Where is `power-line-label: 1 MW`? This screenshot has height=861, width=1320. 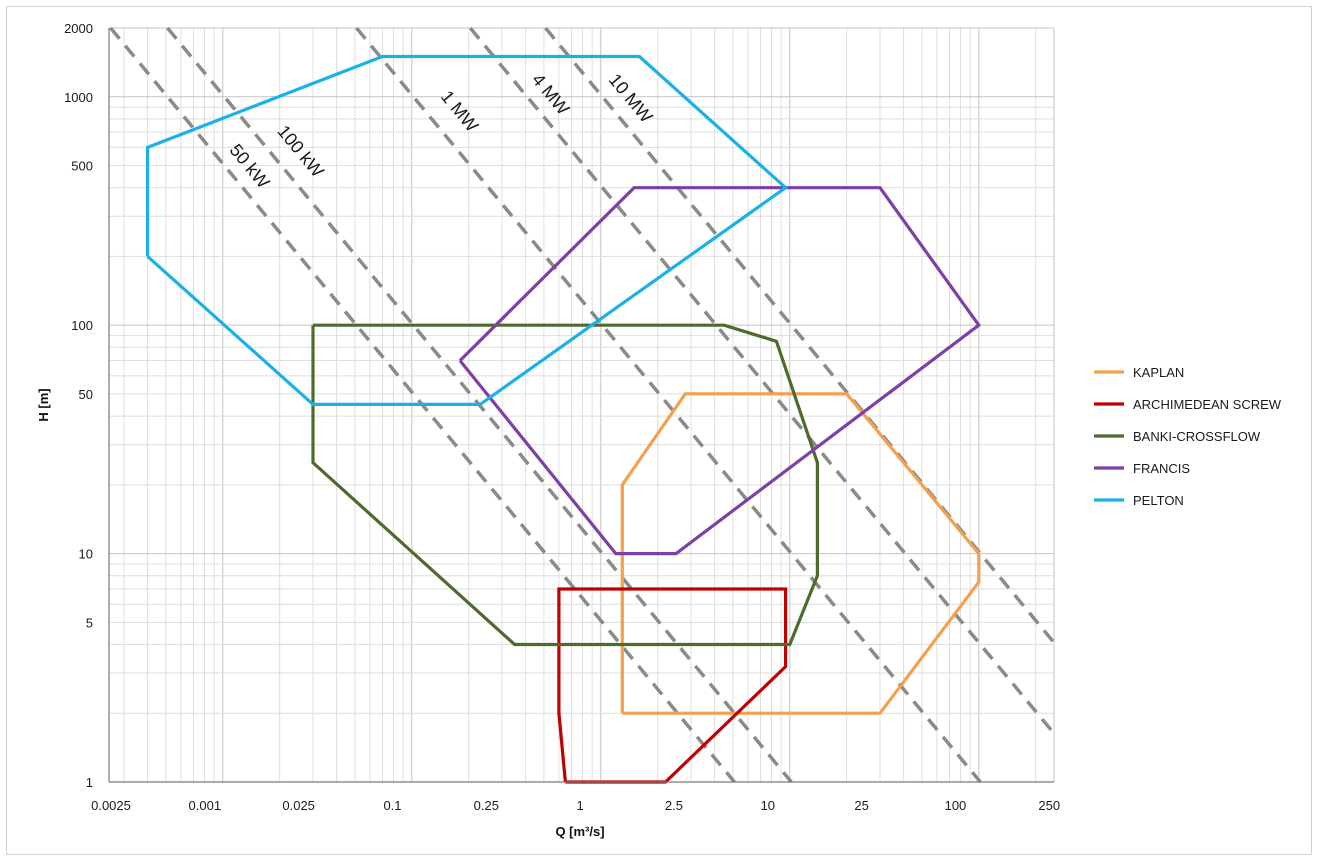
power-line-label: 1 MW is located at coordinates (459, 111).